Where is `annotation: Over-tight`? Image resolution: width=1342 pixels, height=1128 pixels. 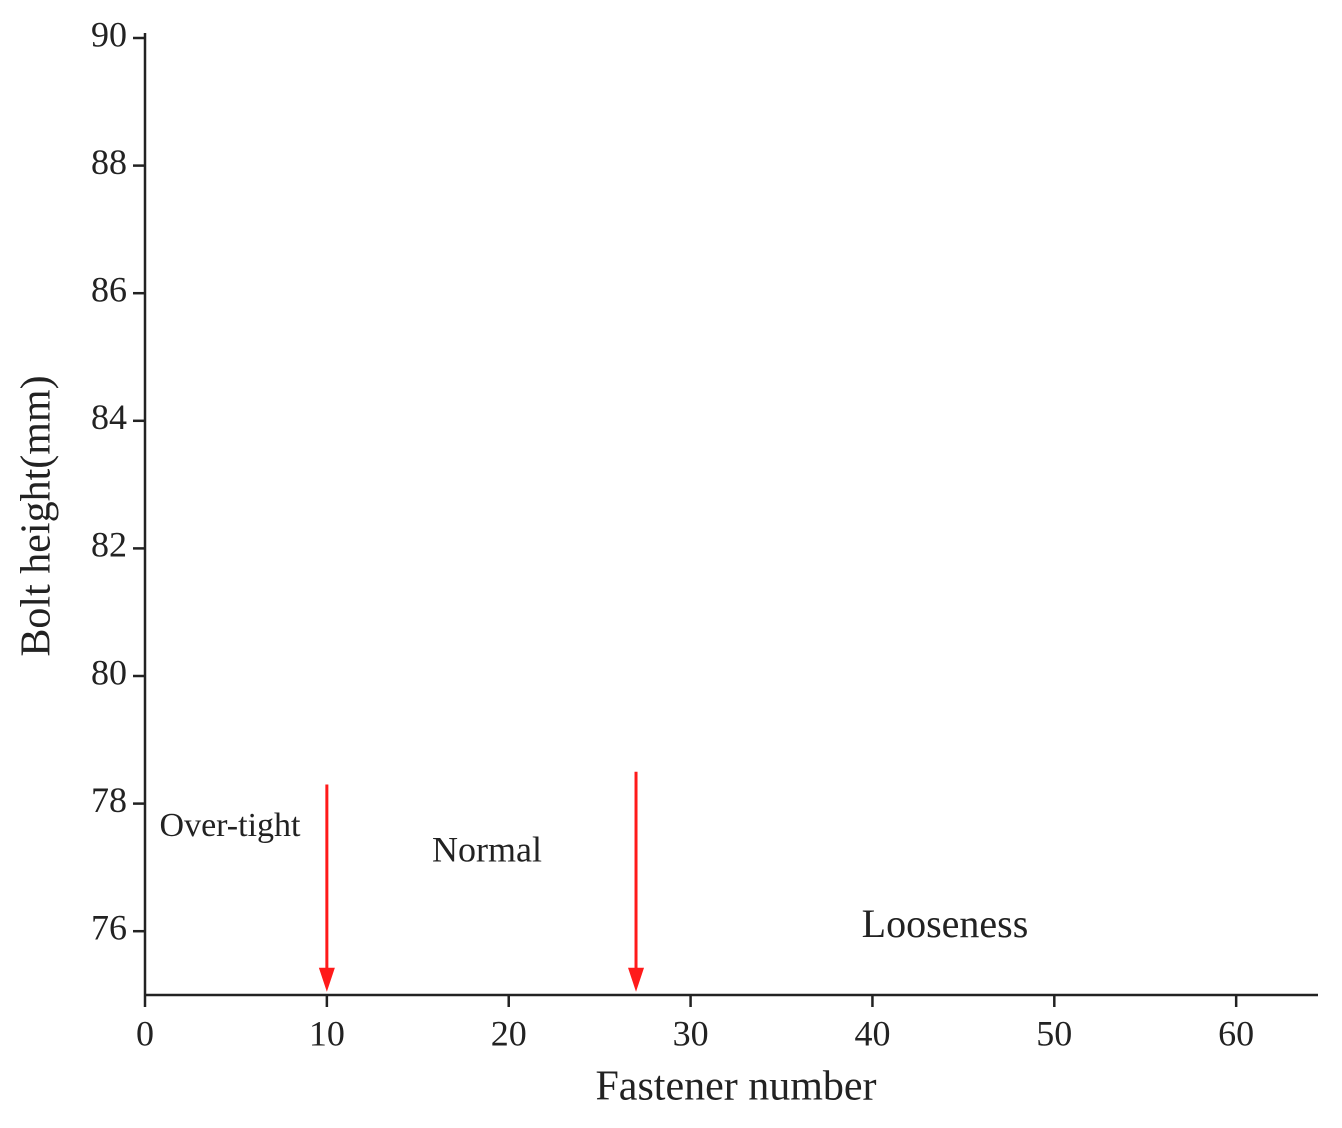
annotation: Over-tight is located at coordinates (231, 825).